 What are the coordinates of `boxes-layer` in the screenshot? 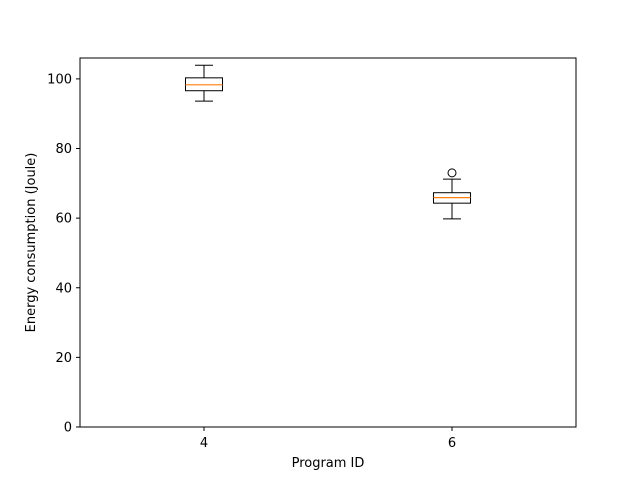 It's located at (328, 142).